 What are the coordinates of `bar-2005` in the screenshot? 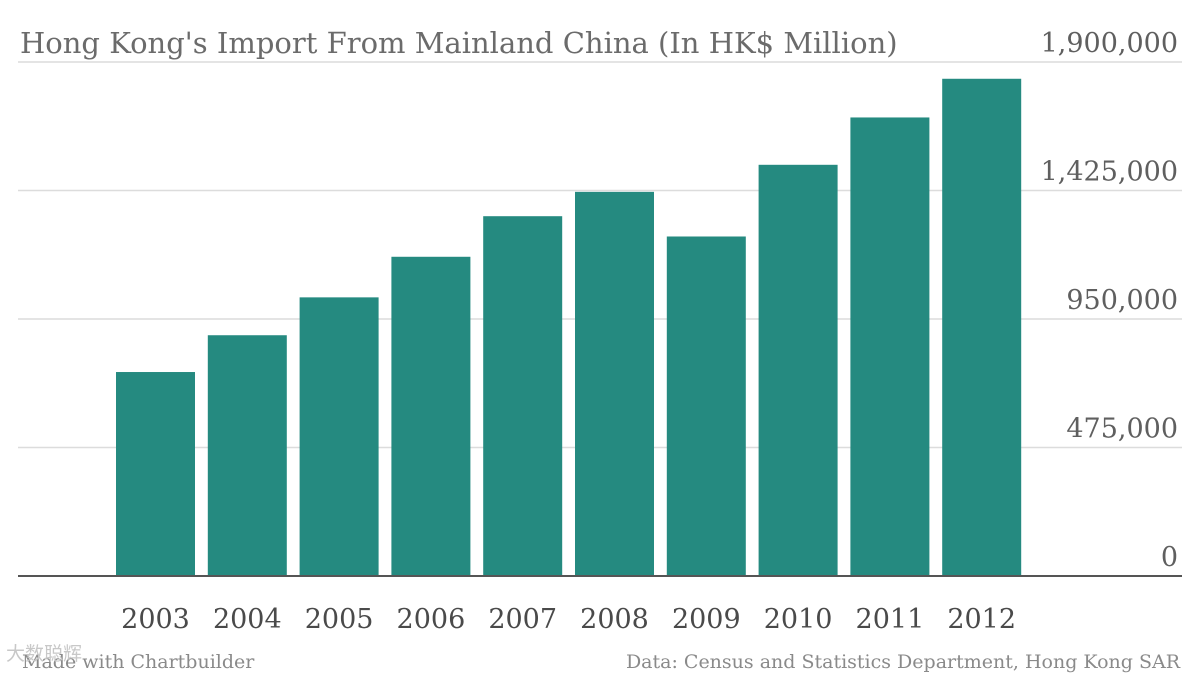 It's located at (339, 436).